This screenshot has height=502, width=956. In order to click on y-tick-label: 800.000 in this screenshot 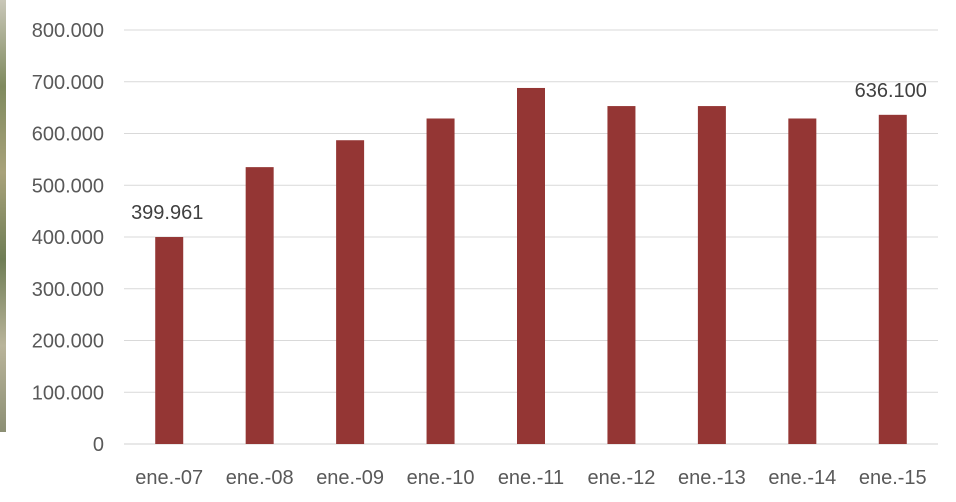, I will do `click(68, 31)`.